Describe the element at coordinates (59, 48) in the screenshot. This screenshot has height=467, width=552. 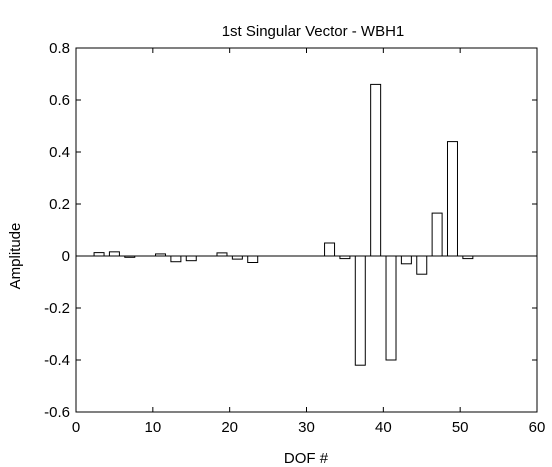
I see `y-tick-label: 0.8` at that location.